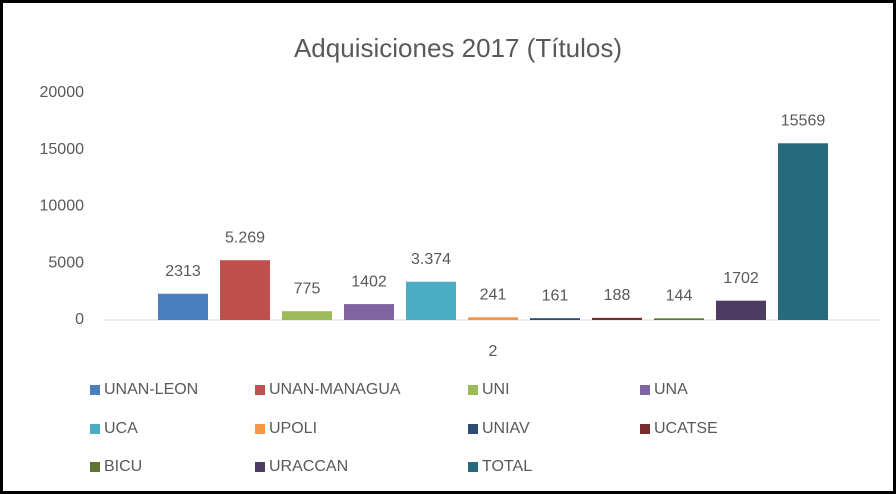 The image size is (896, 494). Describe the element at coordinates (123, 466) in the screenshot. I see `legend-label: BICU` at that location.